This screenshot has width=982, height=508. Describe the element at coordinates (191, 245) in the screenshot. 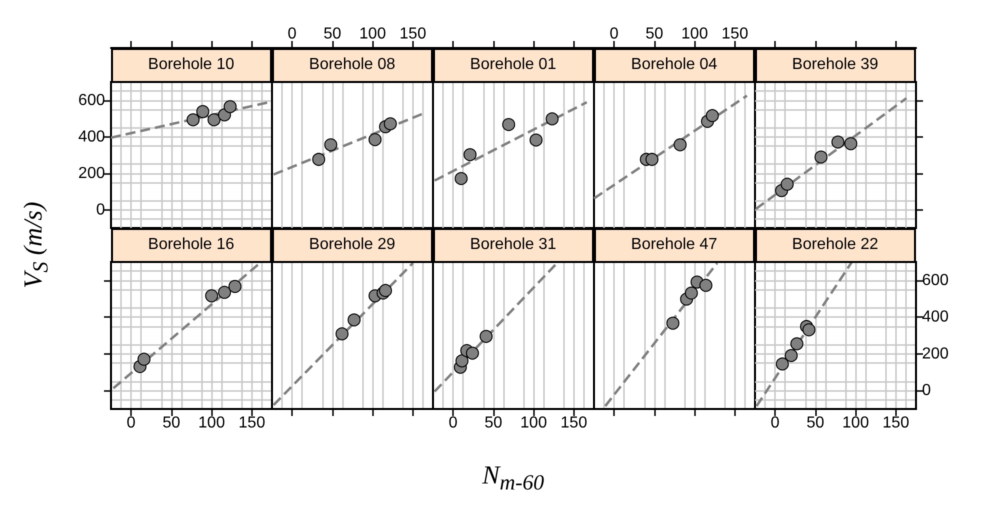

I see `chart-title: Borehole 16` at that location.